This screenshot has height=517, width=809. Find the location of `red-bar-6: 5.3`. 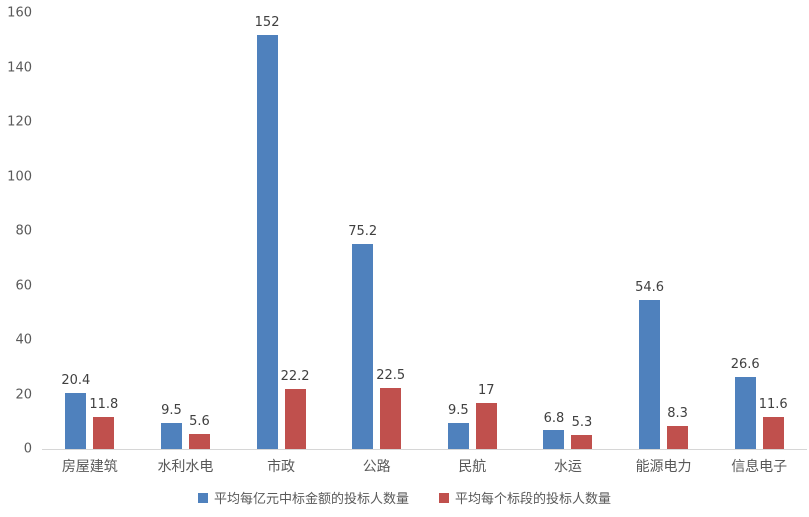

red-bar-6: 5.3 is located at coordinates (582, 432).